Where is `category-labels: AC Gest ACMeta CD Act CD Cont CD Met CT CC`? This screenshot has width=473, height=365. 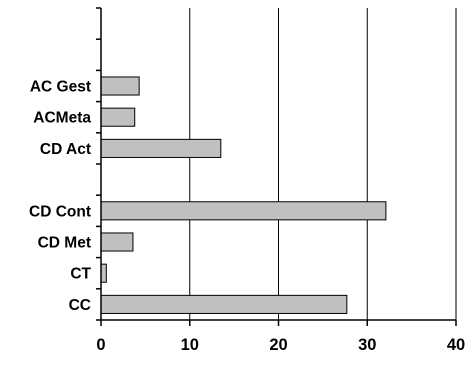
category-labels: AC Gest ACMeta CD Act CD Cont CD Met CT CC is located at coordinates (60, 196).